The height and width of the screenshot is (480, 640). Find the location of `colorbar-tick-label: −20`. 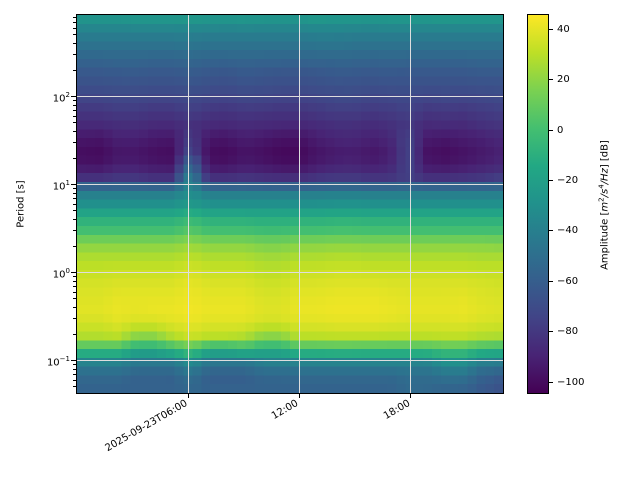

colorbar-tick-label: −20 is located at coordinates (568, 181).